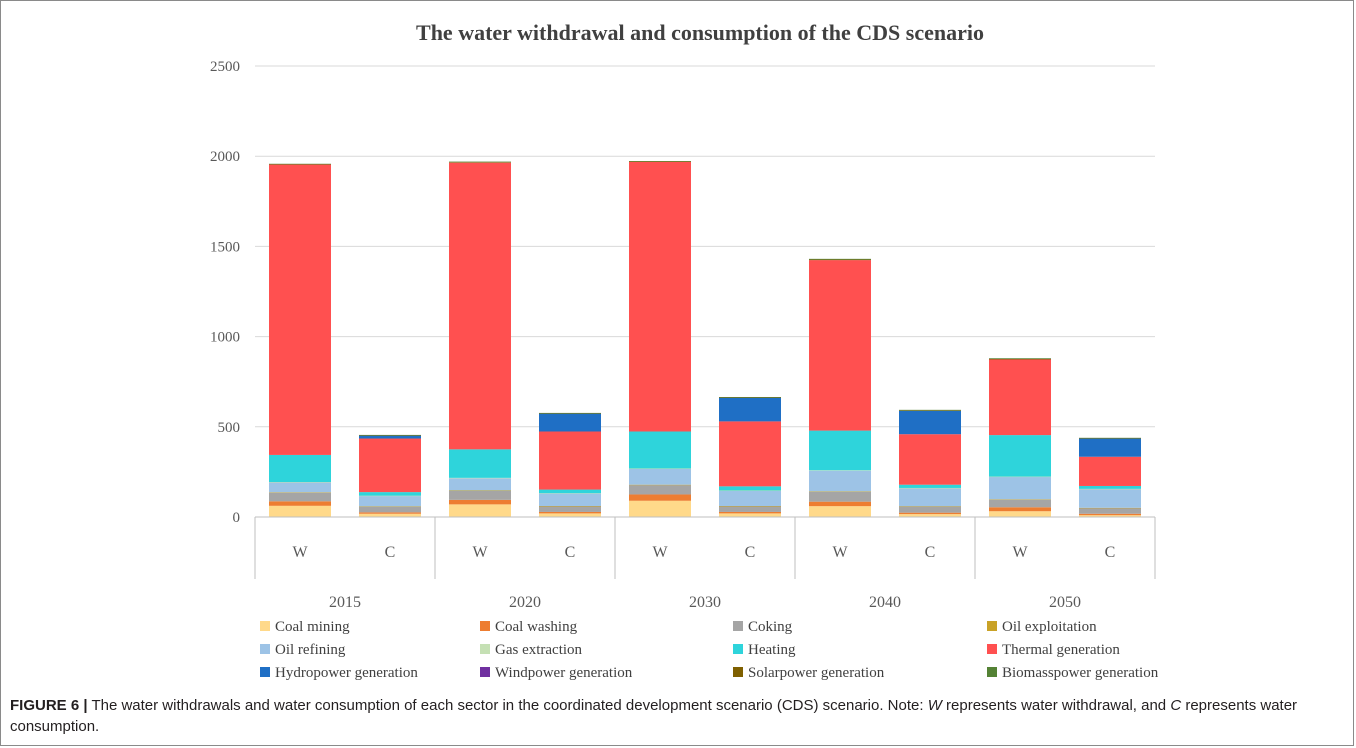 The width and height of the screenshot is (1356, 748). What do you see at coordinates (885, 602) in the screenshot?
I see `x-group-label: 2040` at bounding box center [885, 602].